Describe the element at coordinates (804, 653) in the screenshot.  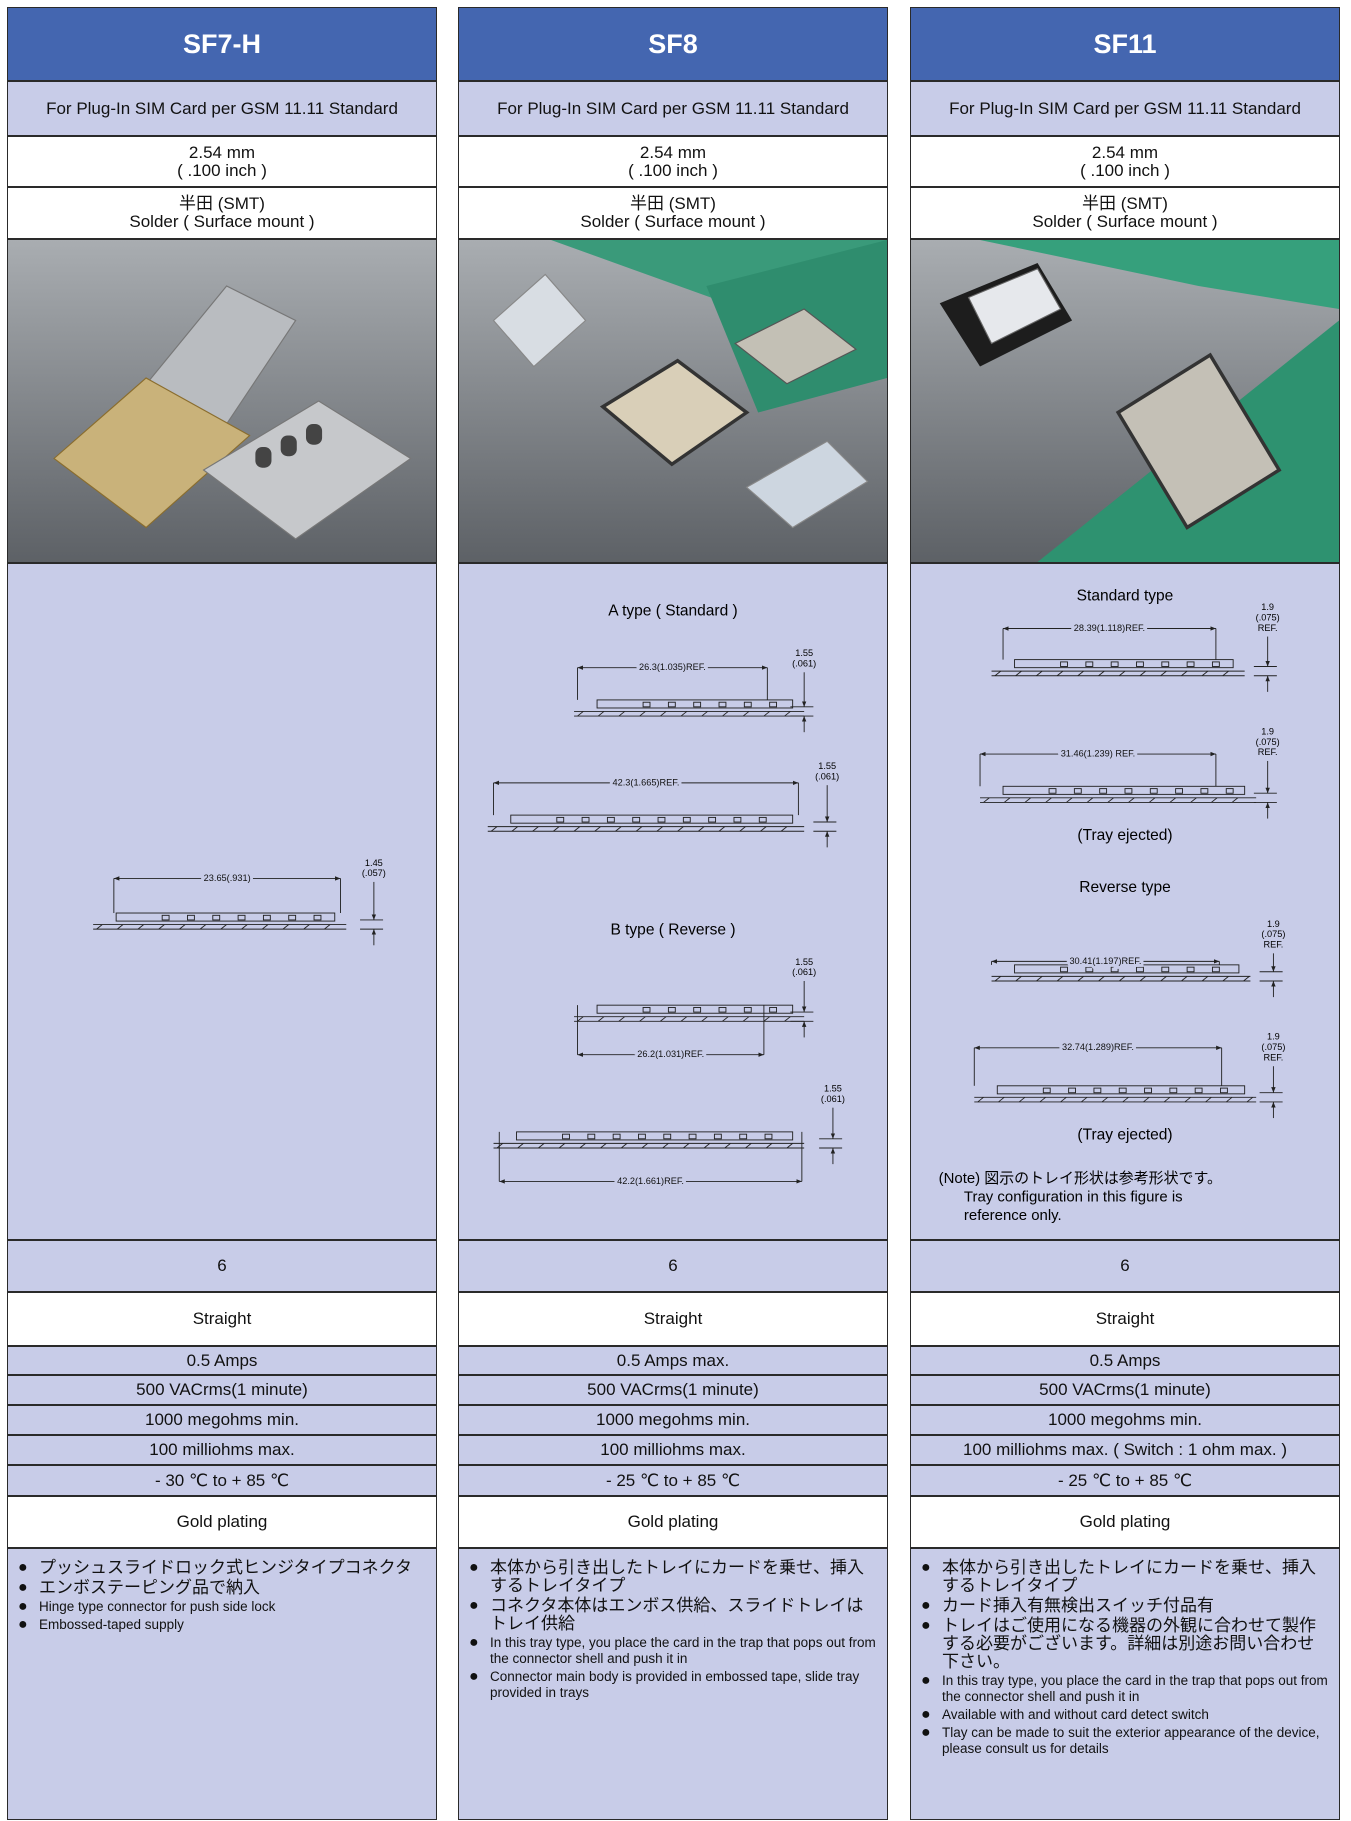
I see `height-label: 1.55` at that location.